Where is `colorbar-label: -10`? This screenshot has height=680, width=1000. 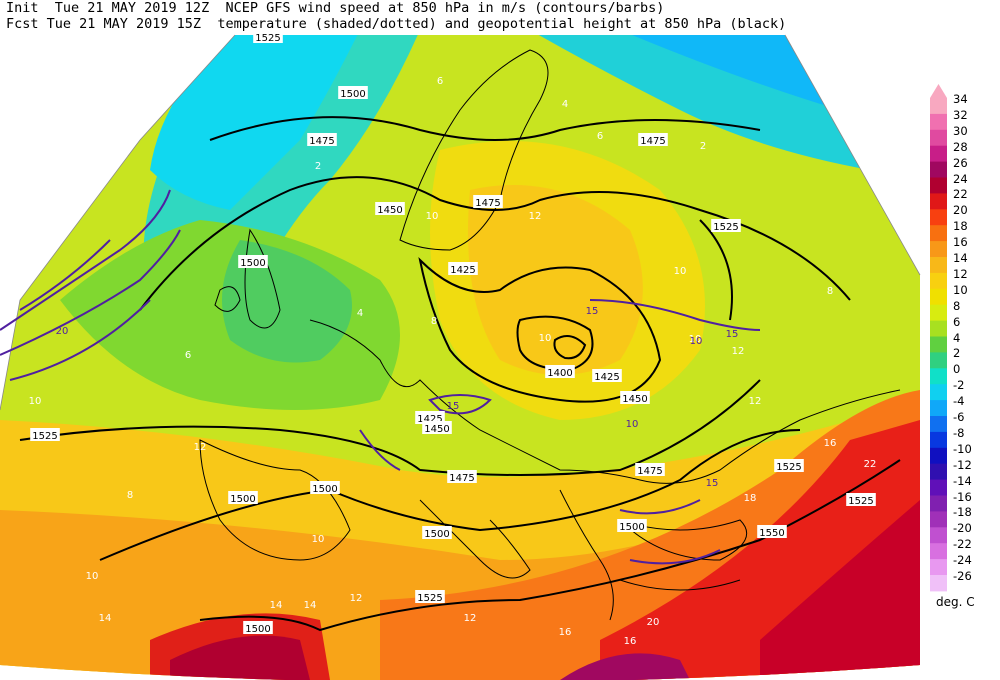 colorbar-label: -10 is located at coordinates (962, 448).